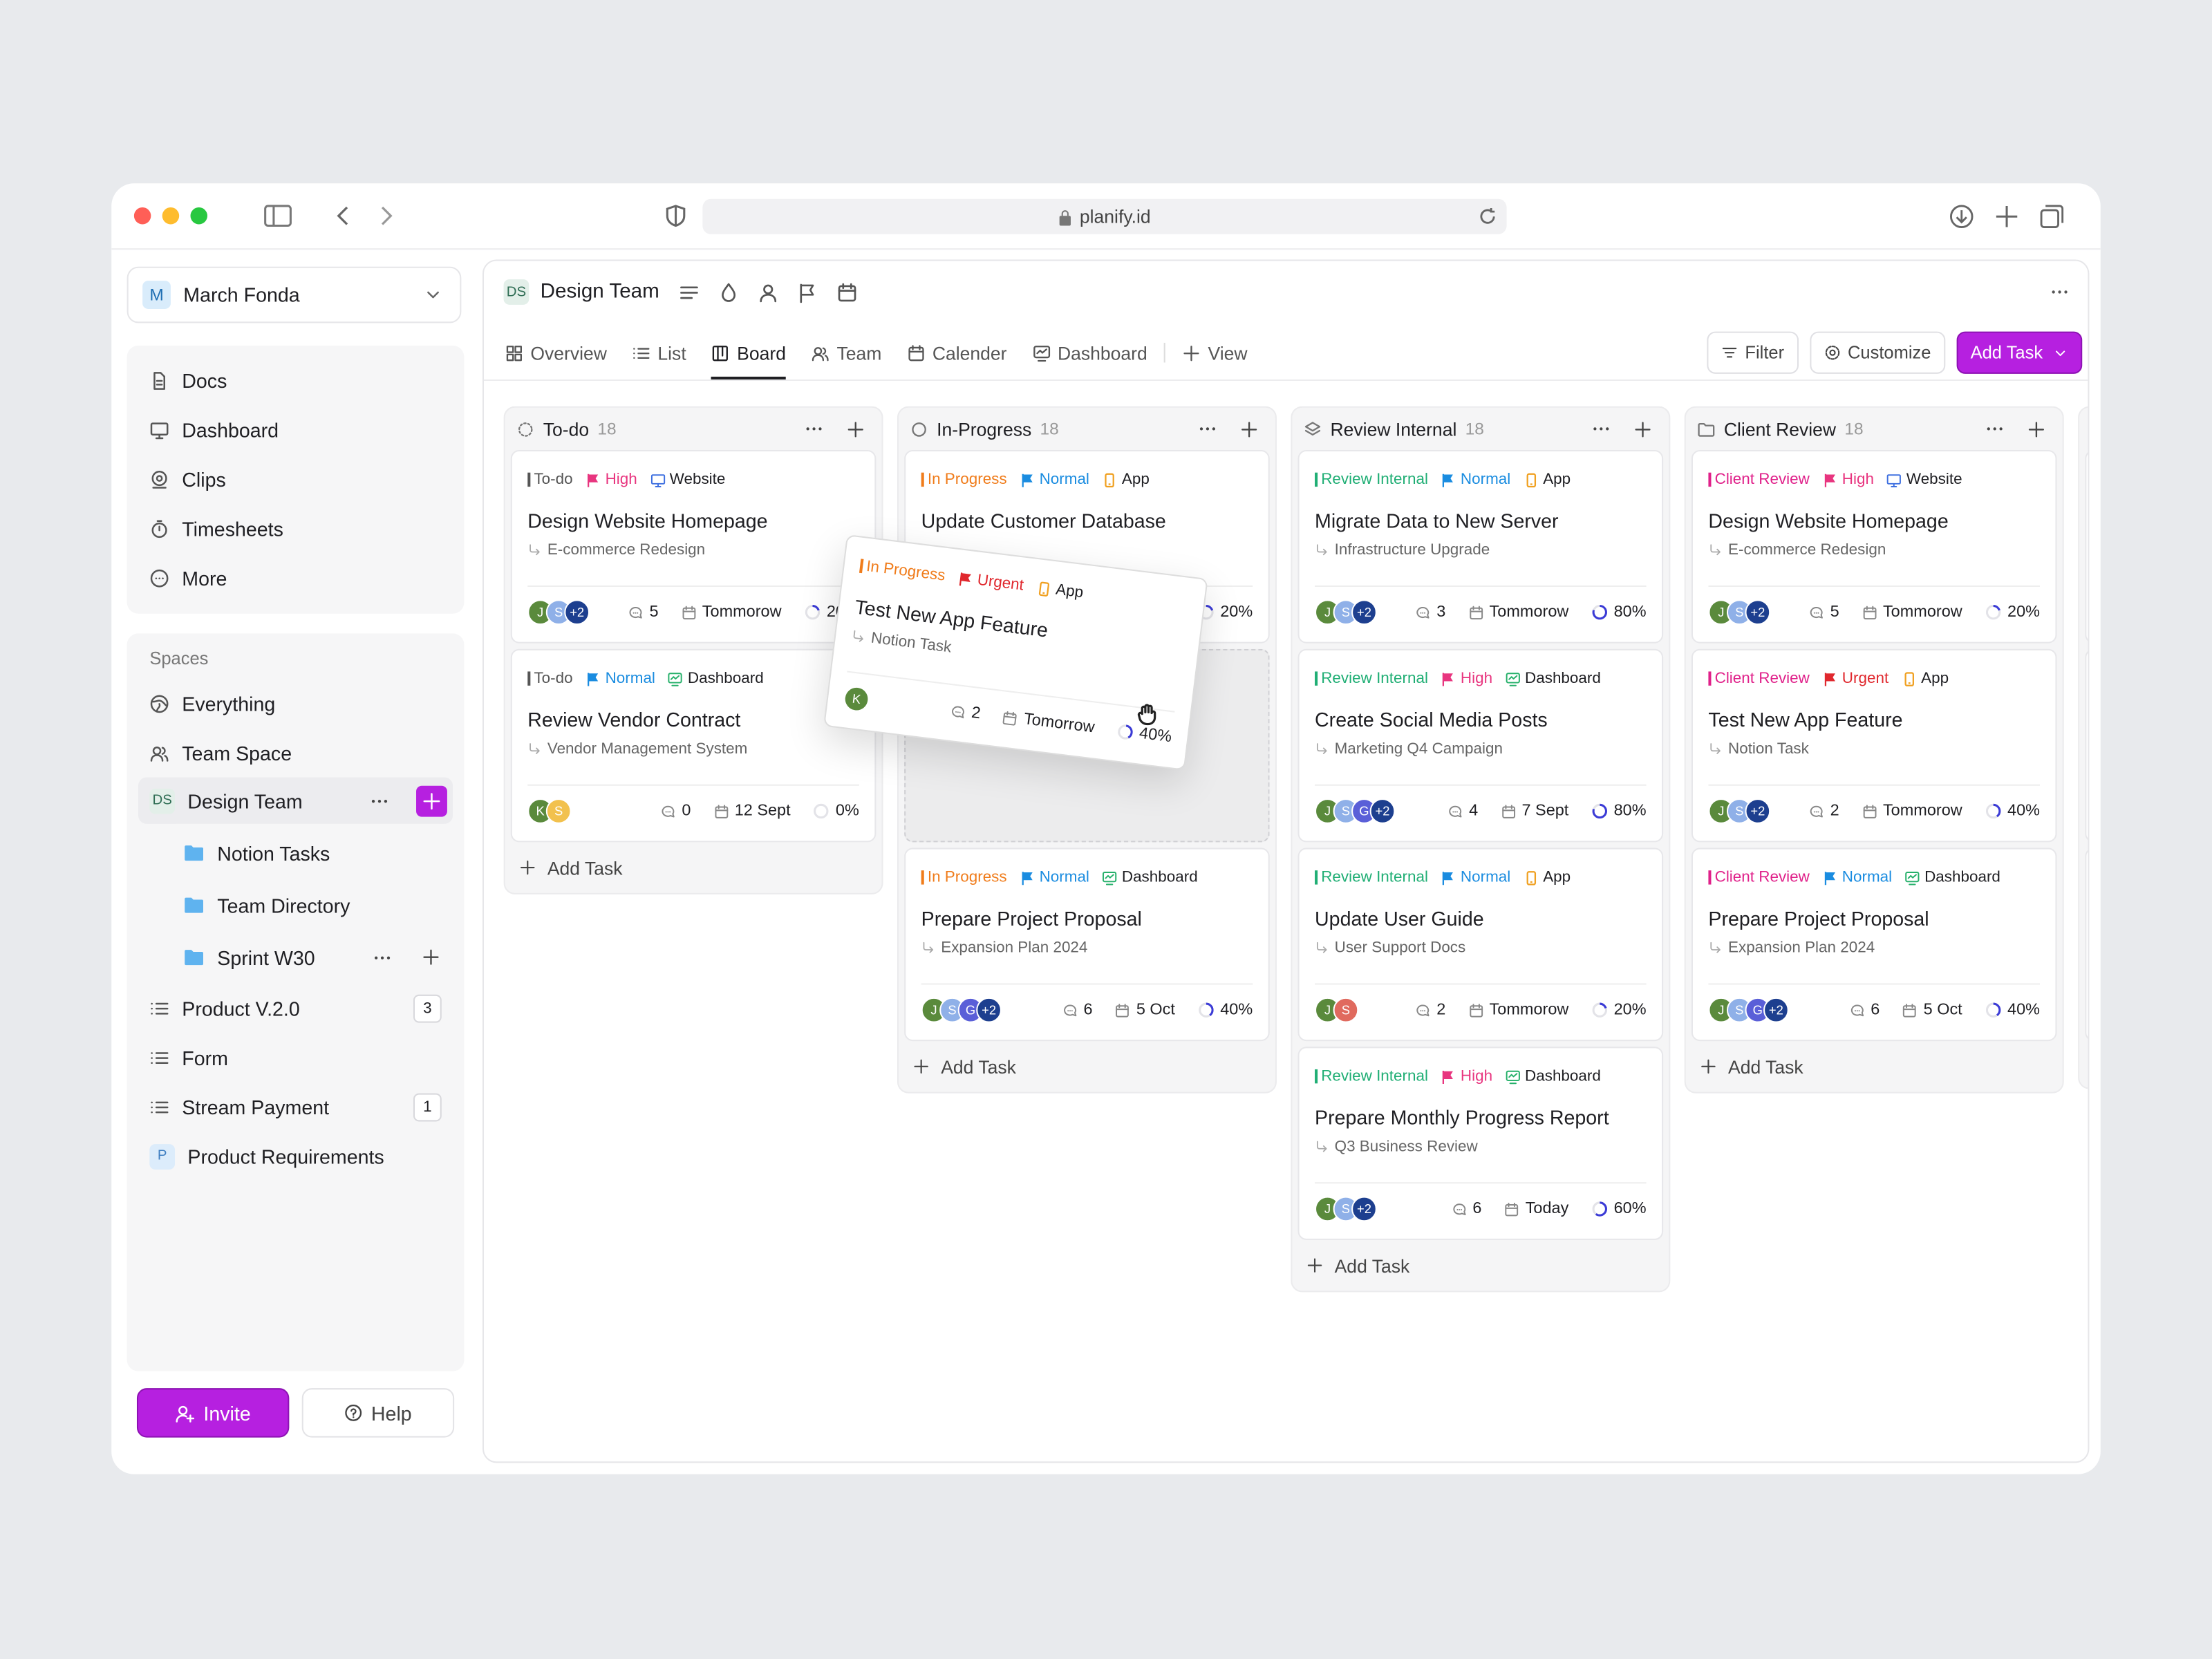  I want to click on download-icon, so click(1961, 217).